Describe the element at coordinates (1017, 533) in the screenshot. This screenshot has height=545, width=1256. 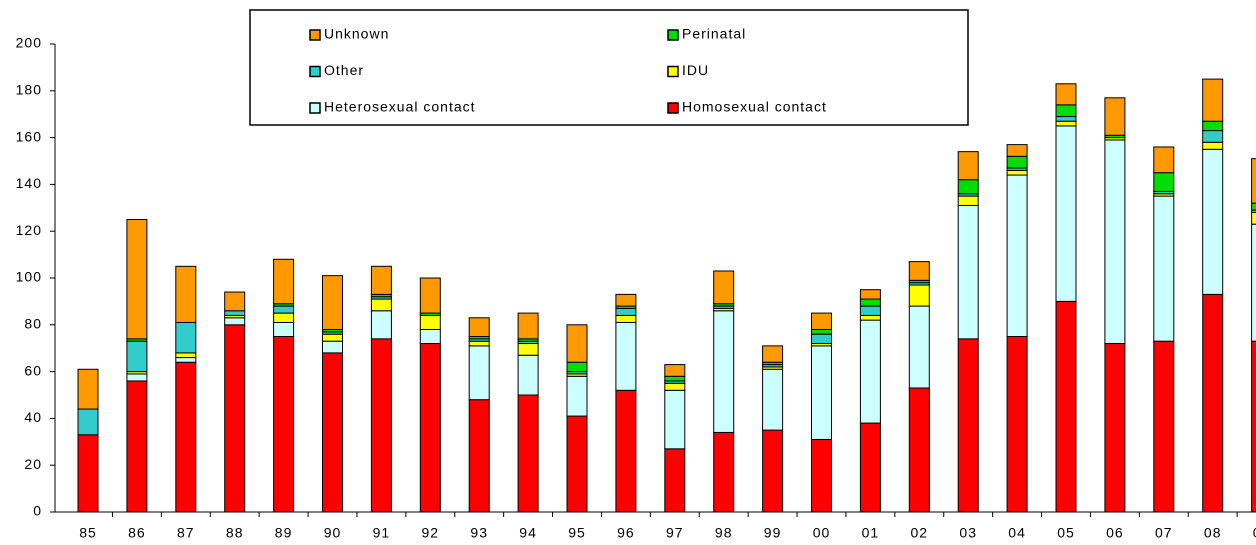
I see `x-tick-label: 04` at that location.